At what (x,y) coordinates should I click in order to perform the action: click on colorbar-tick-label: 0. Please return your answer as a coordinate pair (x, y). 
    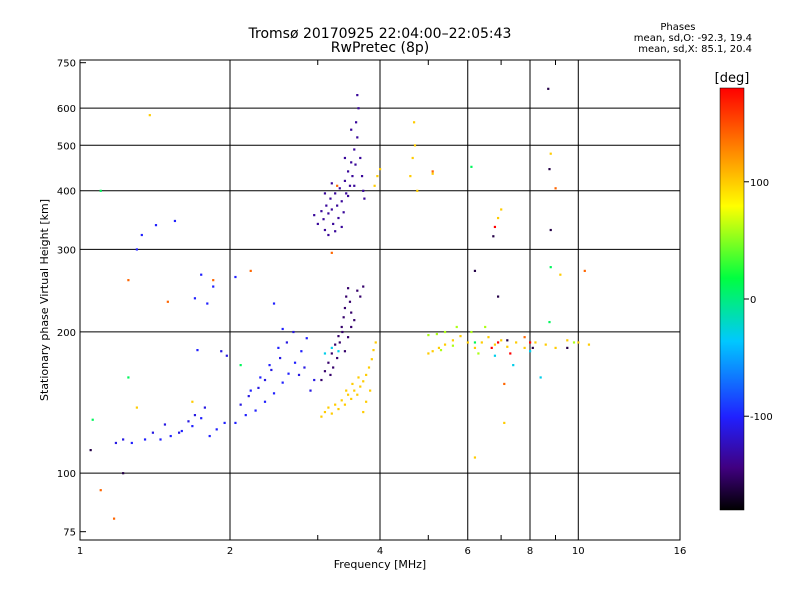
    Looking at the image, I should click on (753, 300).